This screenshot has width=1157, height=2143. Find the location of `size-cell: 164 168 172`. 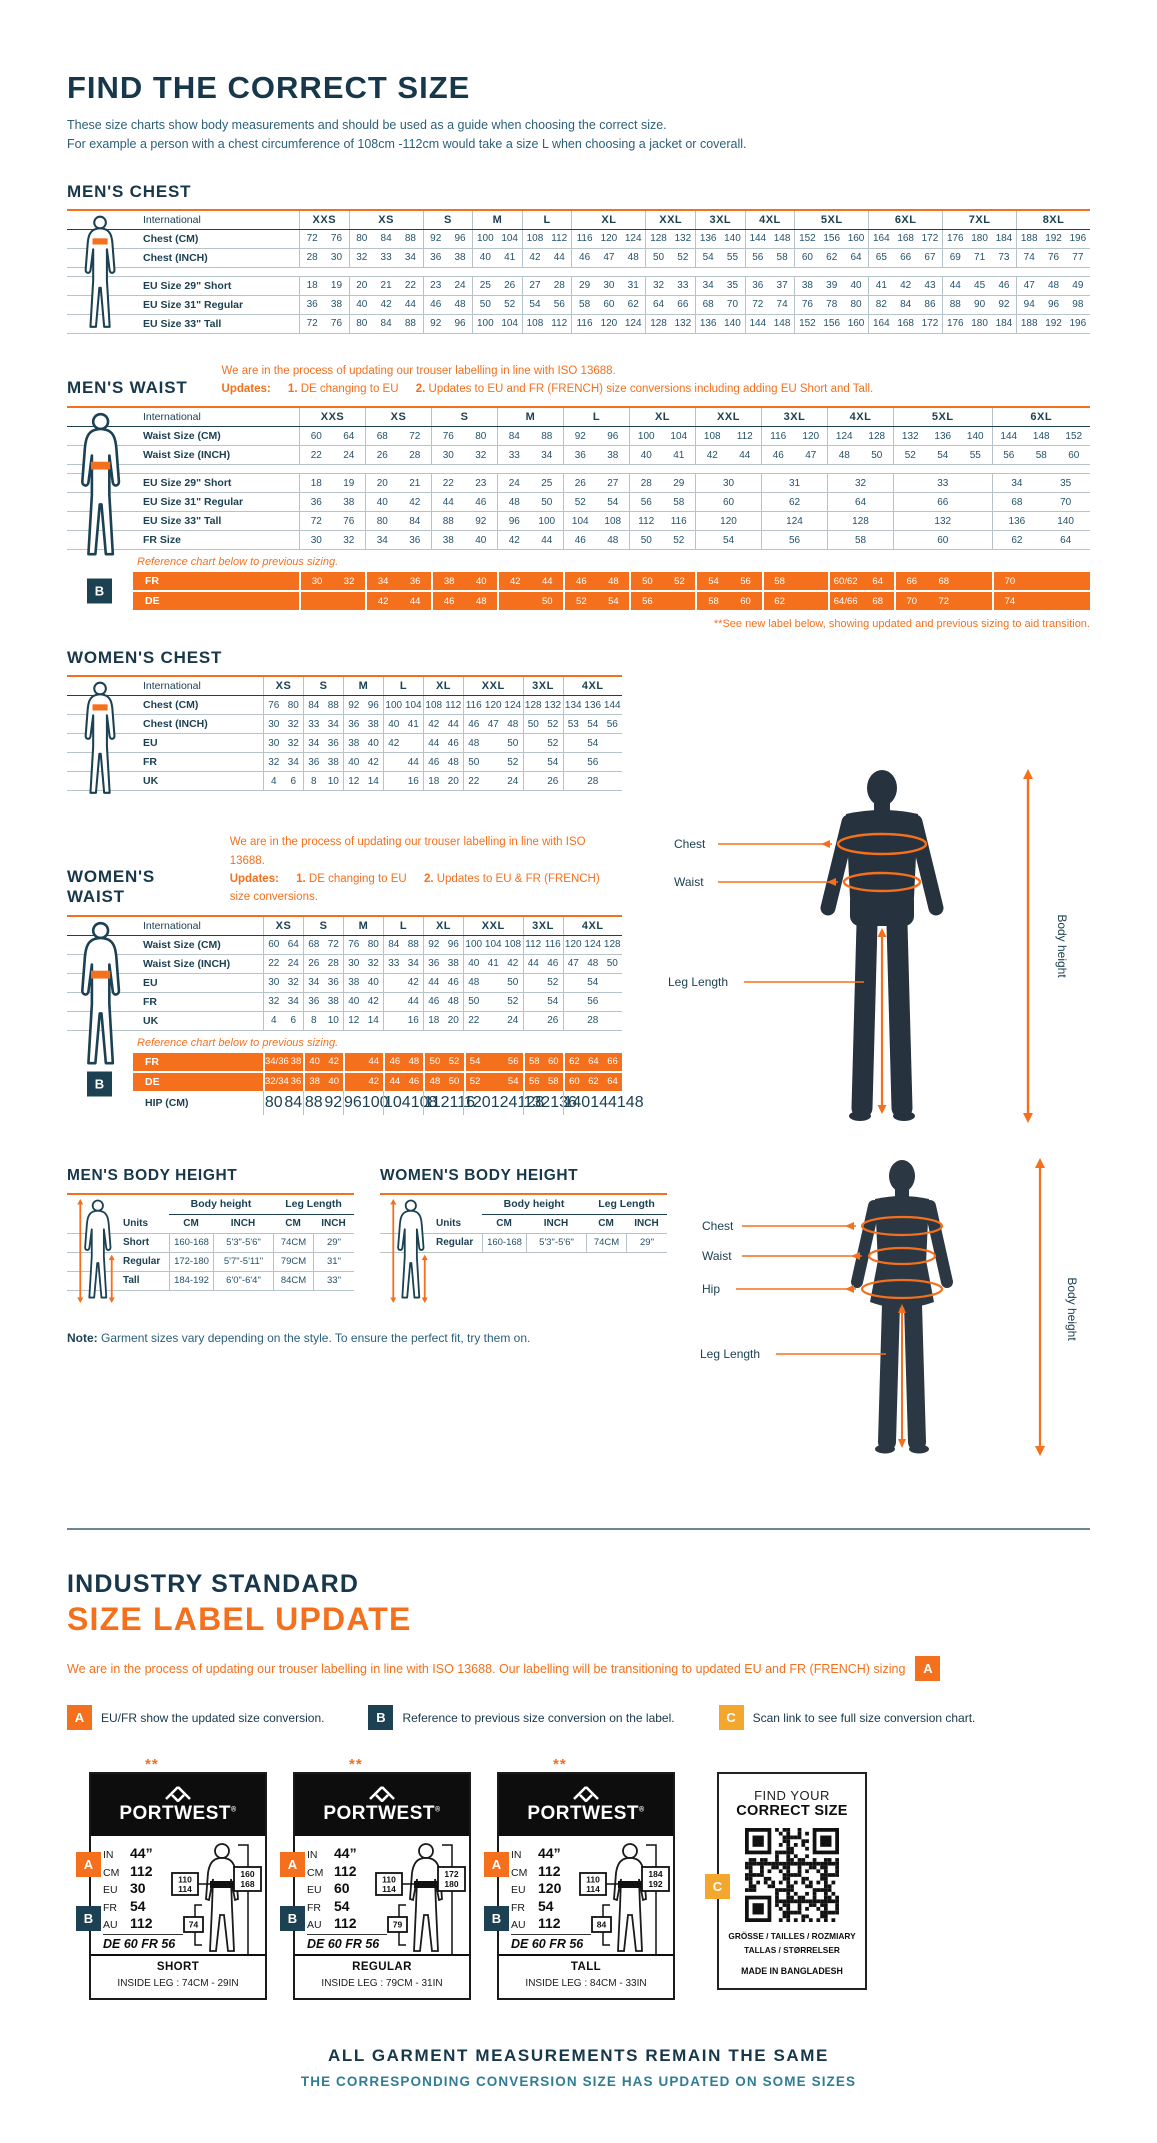

size-cell: 164 168 172 is located at coordinates (905, 323).